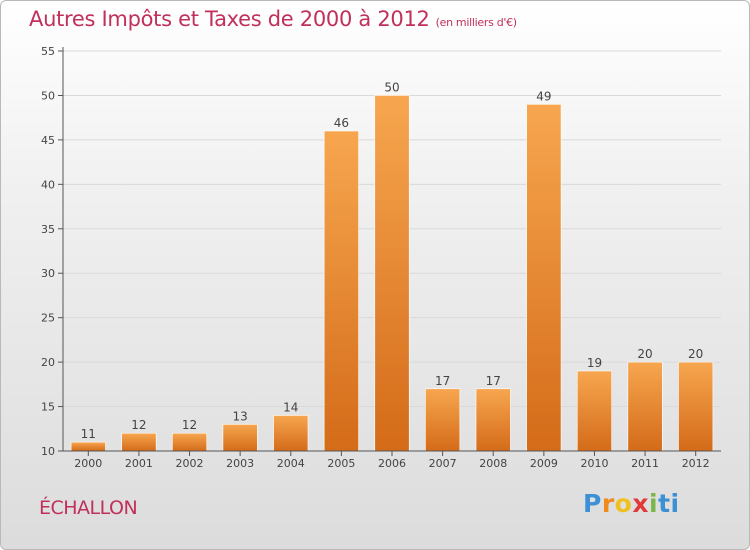 The image size is (750, 550). Describe the element at coordinates (623, 503) in the screenshot. I see `logo-letter: o` at that location.